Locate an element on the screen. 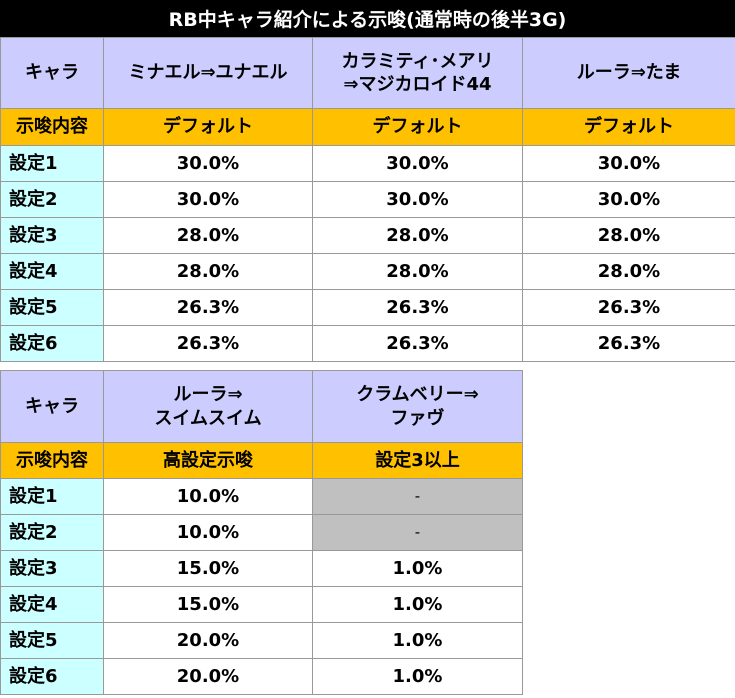 Image resolution: width=735 pixels, height=698 pixels. table-row: 設定2 30.0% 30.0% 30.0% is located at coordinates (367, 199).